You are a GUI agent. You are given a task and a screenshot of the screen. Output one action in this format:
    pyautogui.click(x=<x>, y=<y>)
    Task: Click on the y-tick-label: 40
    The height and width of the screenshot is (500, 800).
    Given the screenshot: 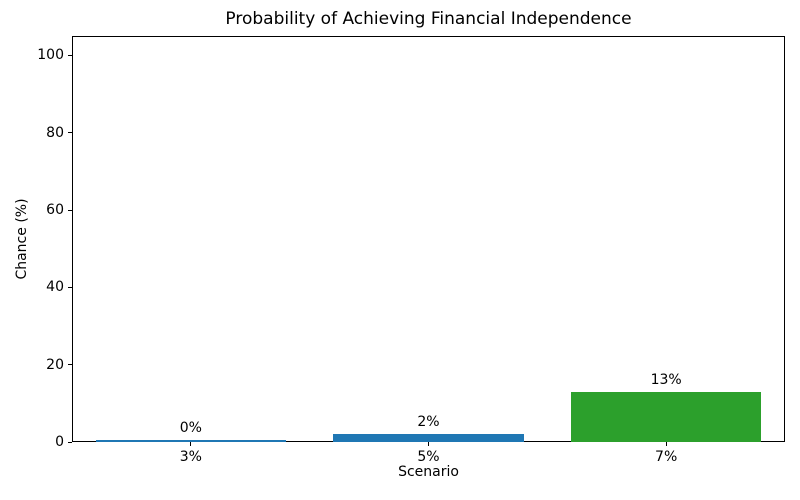 What is the action you would take?
    pyautogui.click(x=55, y=287)
    